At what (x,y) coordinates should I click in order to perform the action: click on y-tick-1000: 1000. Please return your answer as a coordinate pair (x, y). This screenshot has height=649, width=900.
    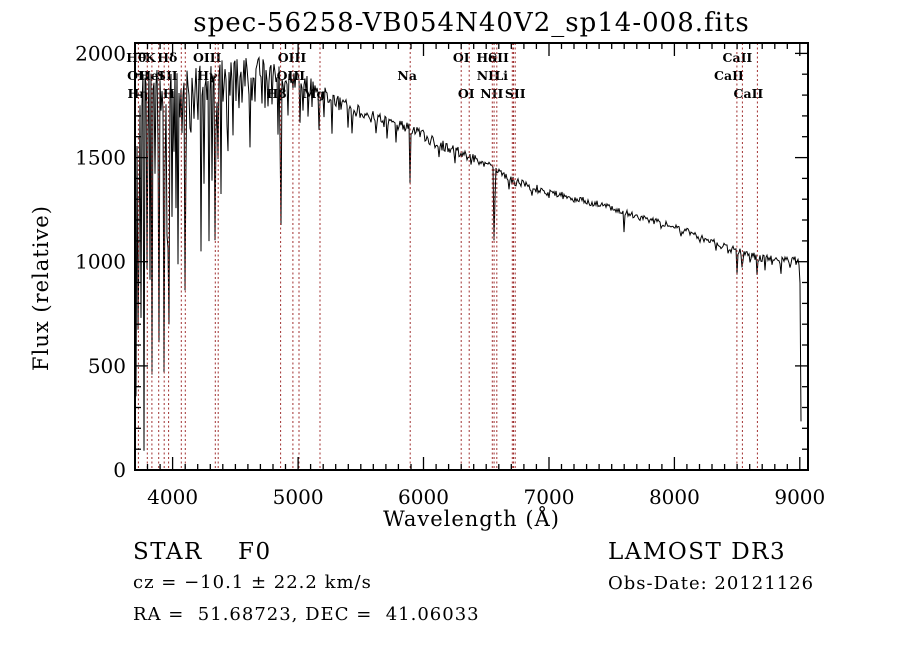
    Looking at the image, I should click on (100, 262).